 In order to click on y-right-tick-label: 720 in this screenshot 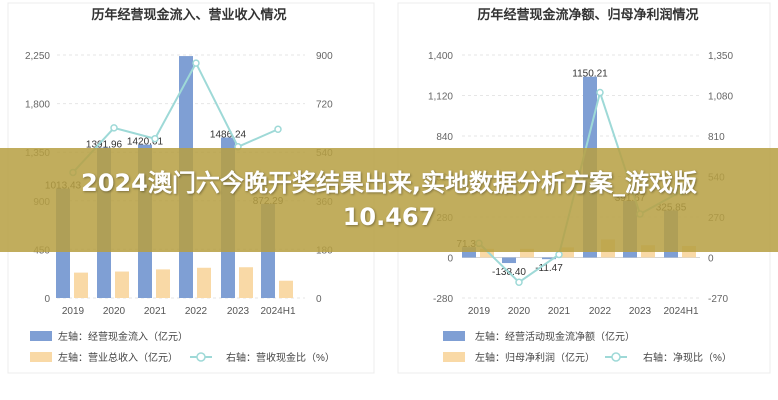, I will do `click(324, 105)`.